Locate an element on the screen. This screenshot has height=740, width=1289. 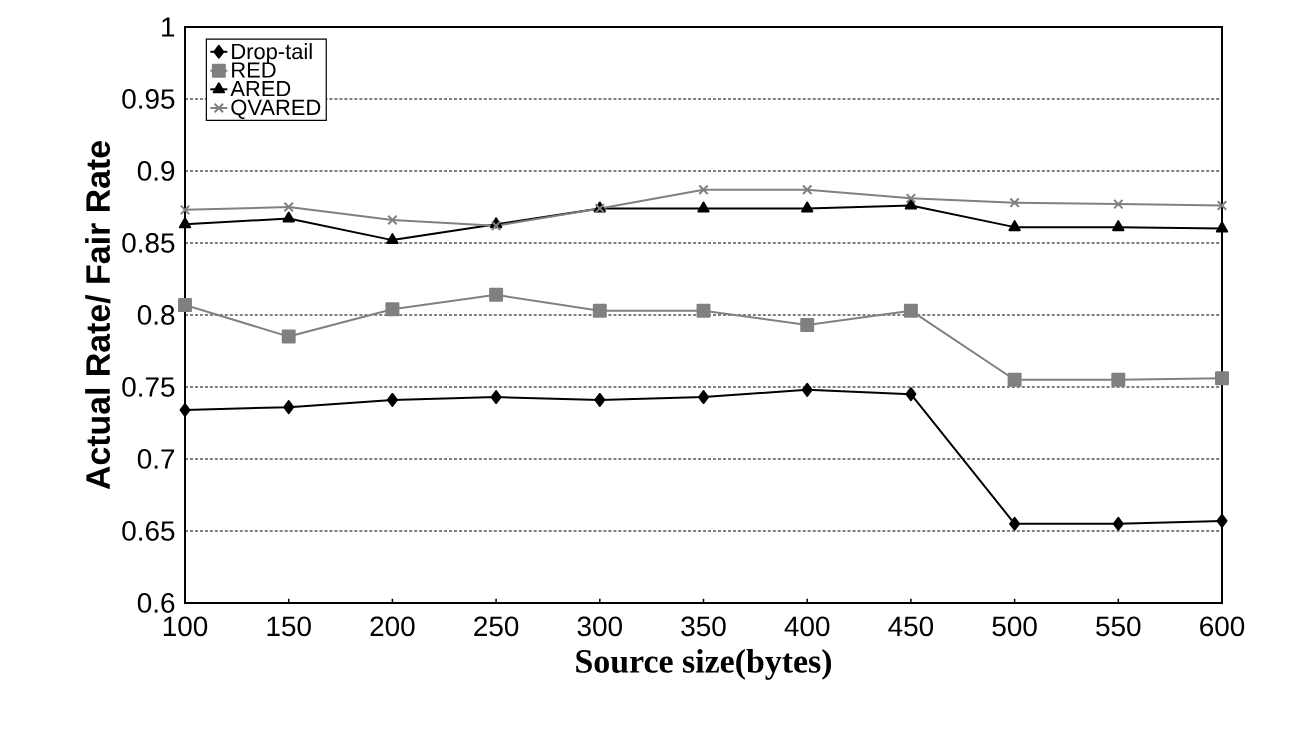
x-tick-label: 400 is located at coordinates (807, 626).